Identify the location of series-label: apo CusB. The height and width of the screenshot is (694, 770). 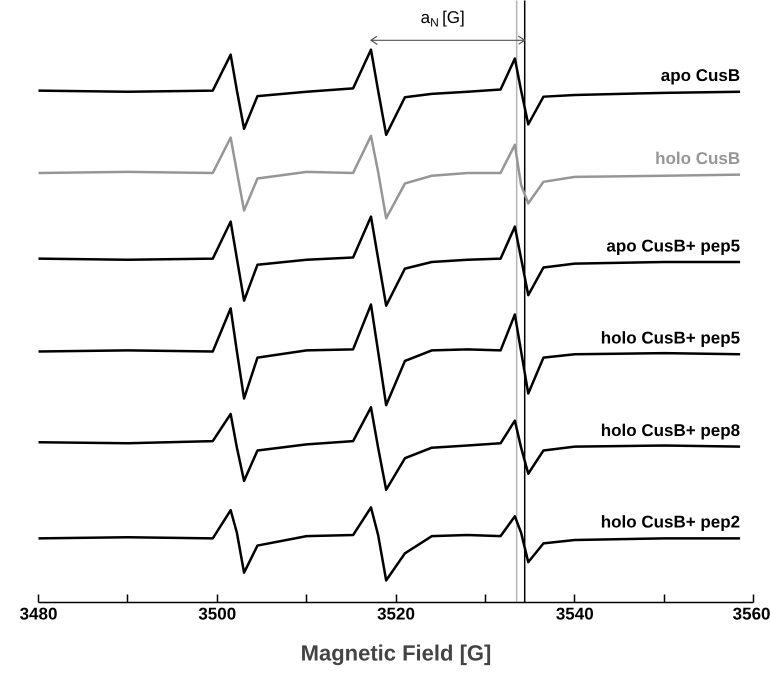
(700, 76).